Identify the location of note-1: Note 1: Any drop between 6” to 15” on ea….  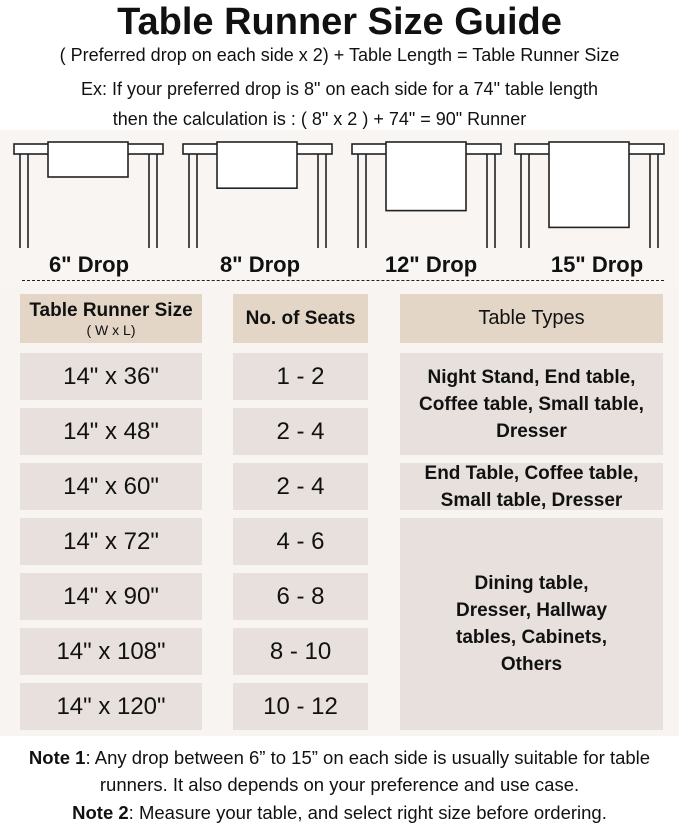
(339, 771).